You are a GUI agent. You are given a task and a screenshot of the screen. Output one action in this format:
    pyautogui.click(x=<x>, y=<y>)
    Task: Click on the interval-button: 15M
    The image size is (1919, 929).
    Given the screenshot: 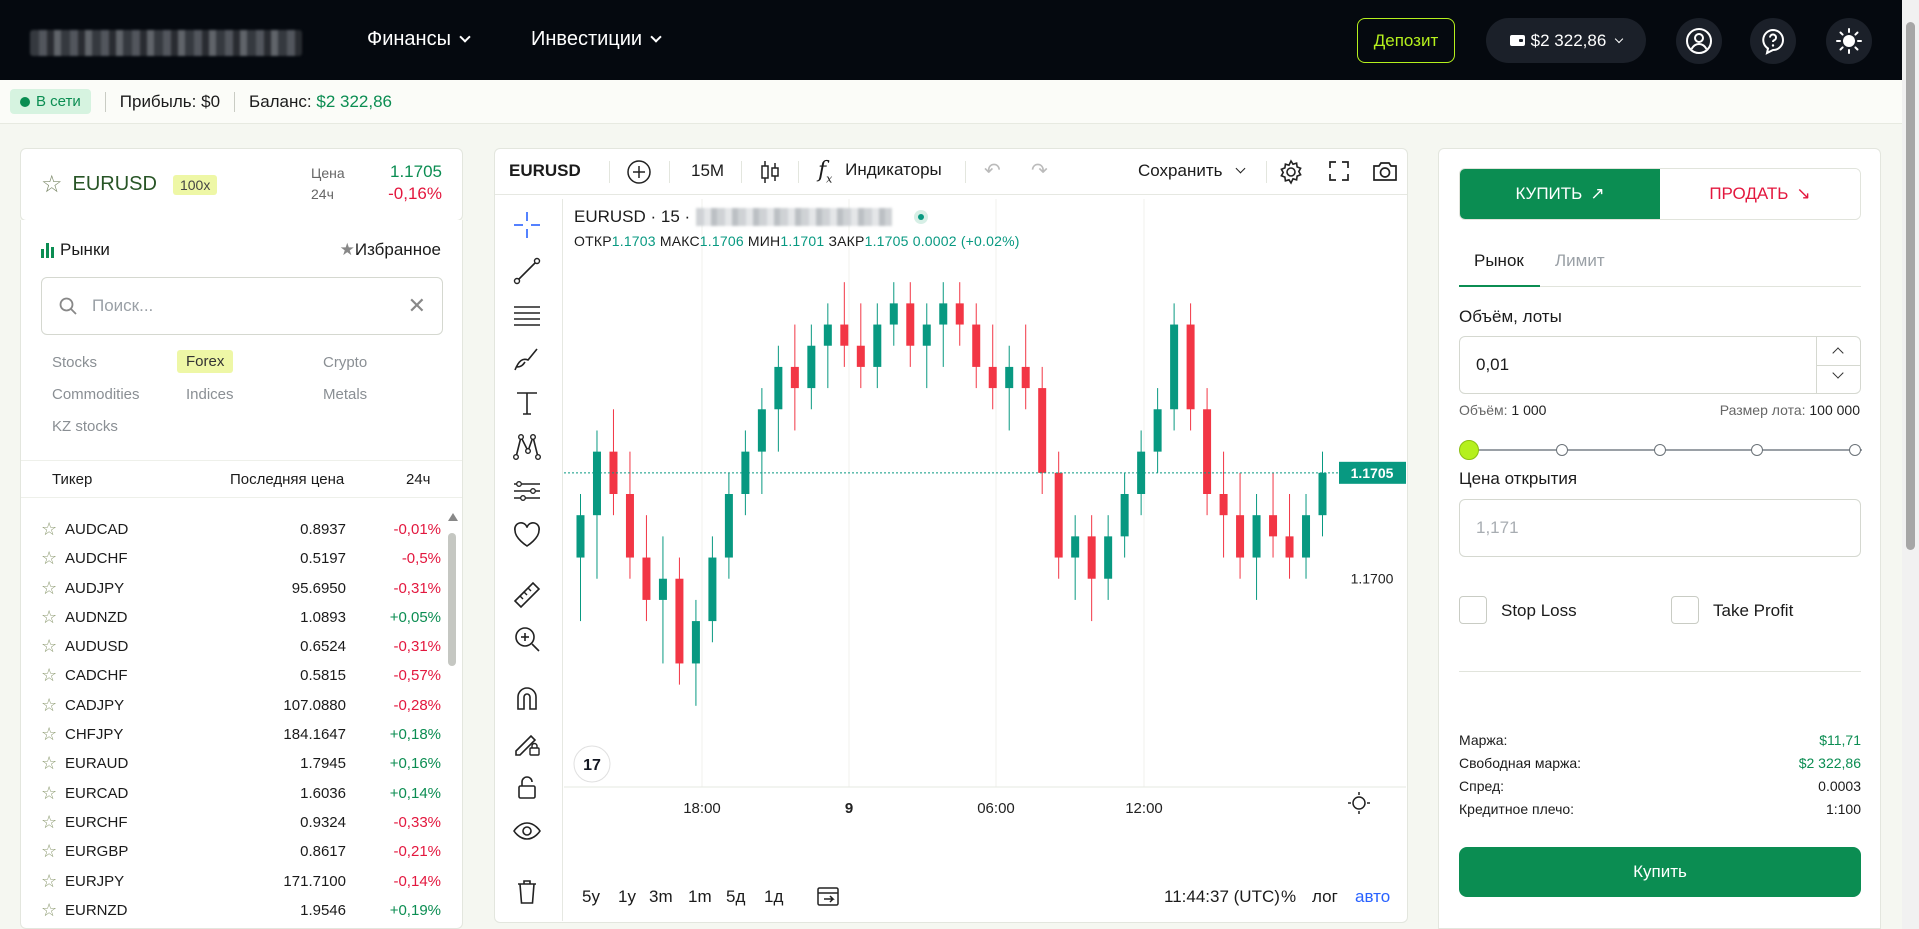 What is the action you would take?
    pyautogui.click(x=708, y=170)
    